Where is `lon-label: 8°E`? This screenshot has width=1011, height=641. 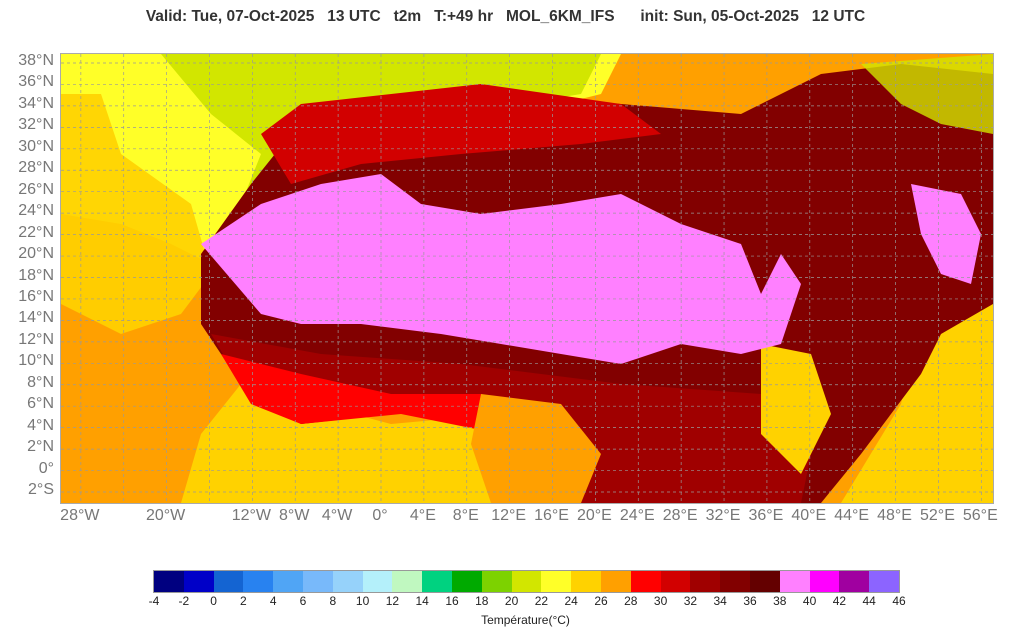
lon-label: 8°E is located at coordinates (465, 515).